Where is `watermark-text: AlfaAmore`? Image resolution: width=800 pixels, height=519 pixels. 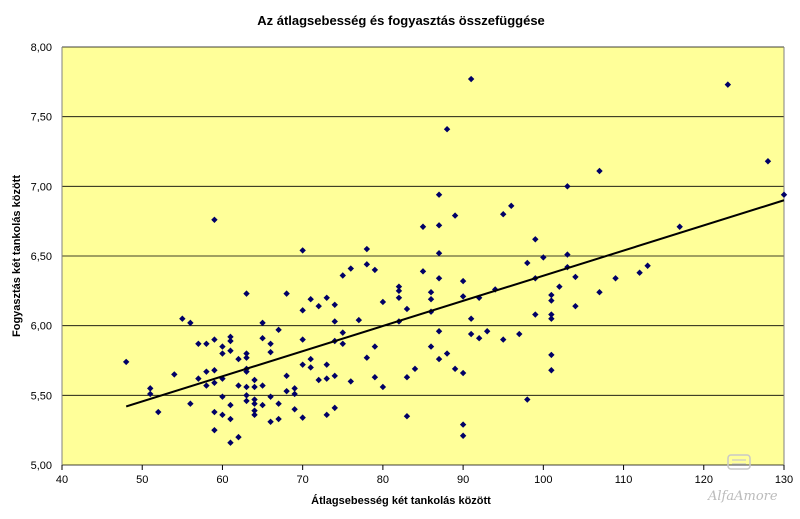 watermark-text: AlfaAmore is located at coordinates (742, 496).